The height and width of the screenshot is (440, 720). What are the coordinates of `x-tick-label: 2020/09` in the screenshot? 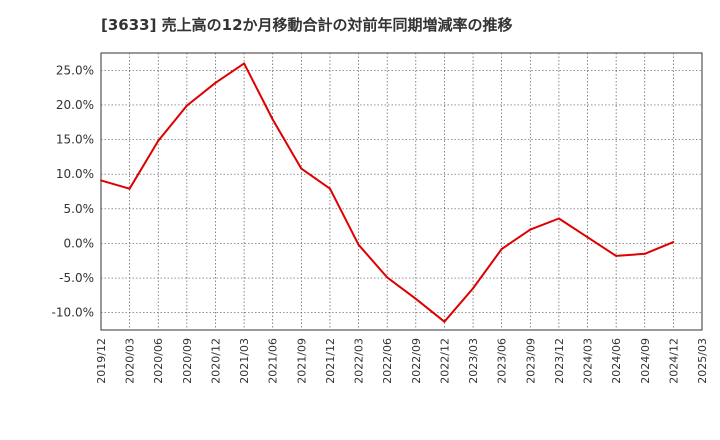 It's located at (187, 361).